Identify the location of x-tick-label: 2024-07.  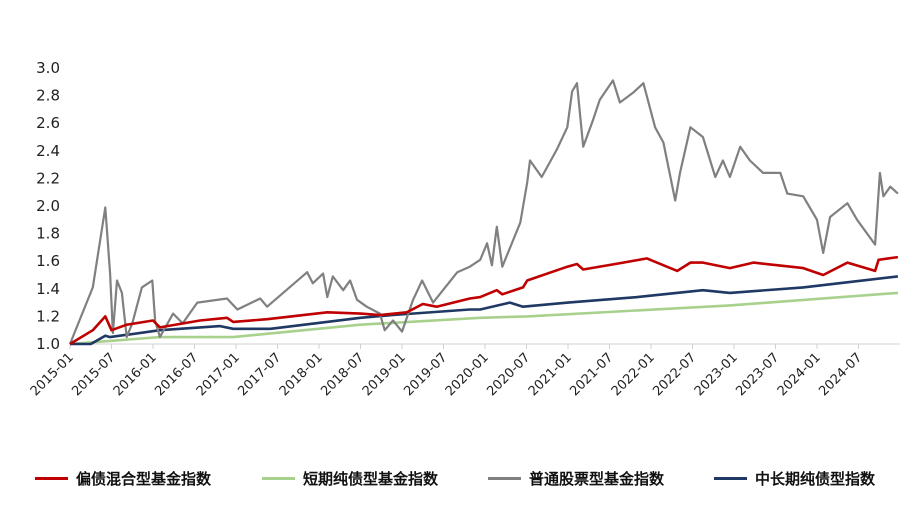
(840, 374).